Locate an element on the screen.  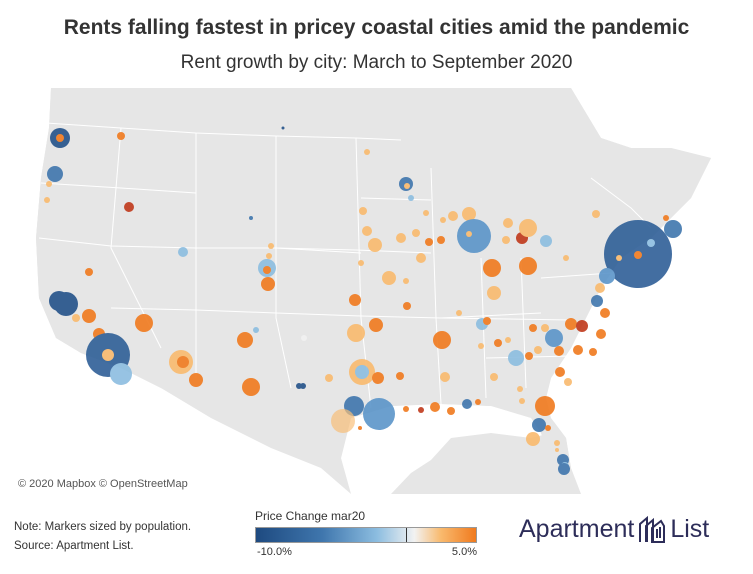
legend-gradient-bar is located at coordinates (366, 535).